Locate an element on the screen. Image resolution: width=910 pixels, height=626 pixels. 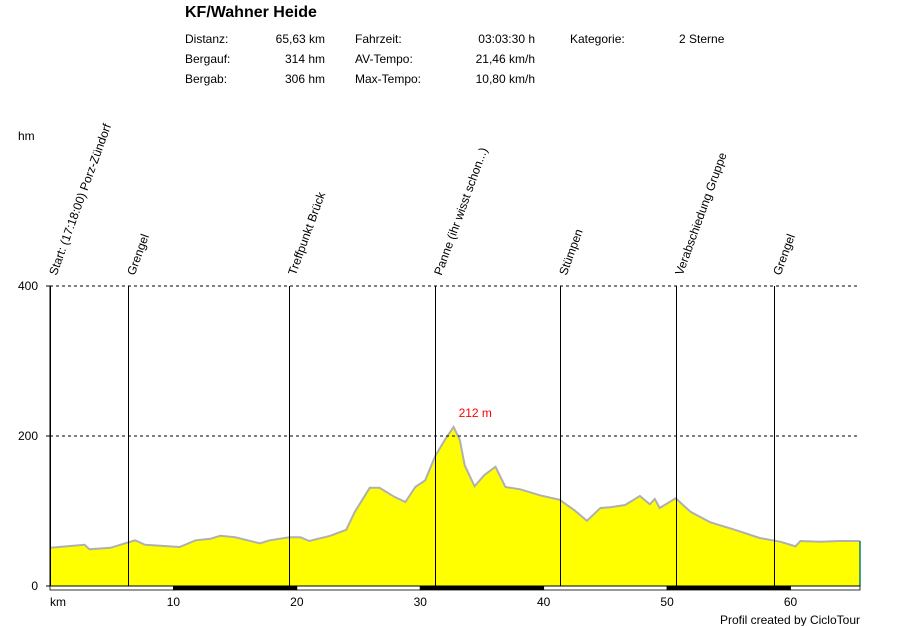
x-tick-label: 20 is located at coordinates (297, 602).